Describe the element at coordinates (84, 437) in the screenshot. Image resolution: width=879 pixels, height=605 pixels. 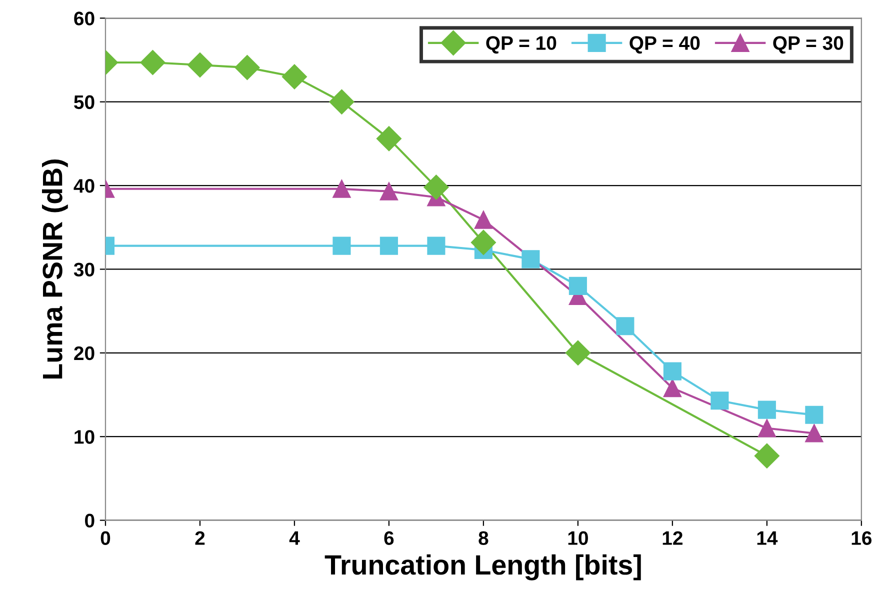
I see `y-tick-label: 10` at that location.